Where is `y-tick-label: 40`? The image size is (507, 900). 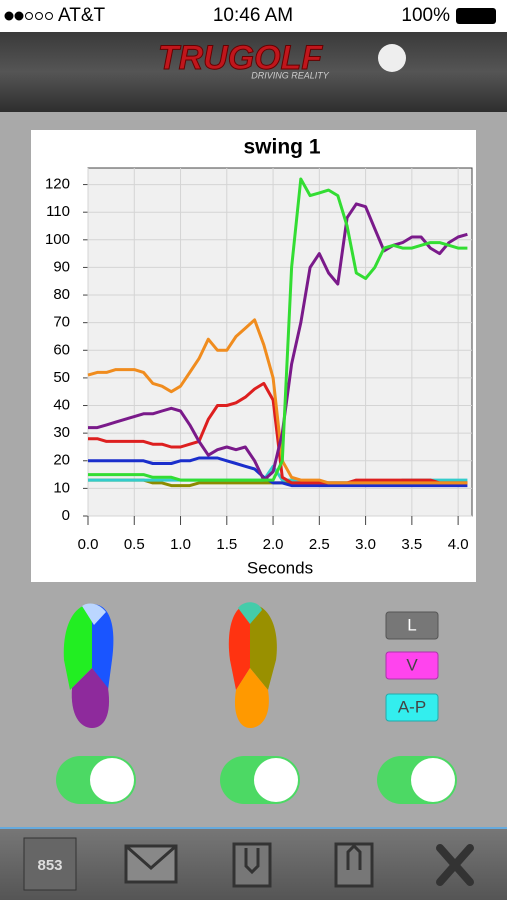
y-tick-label: 40 is located at coordinates (61, 404).